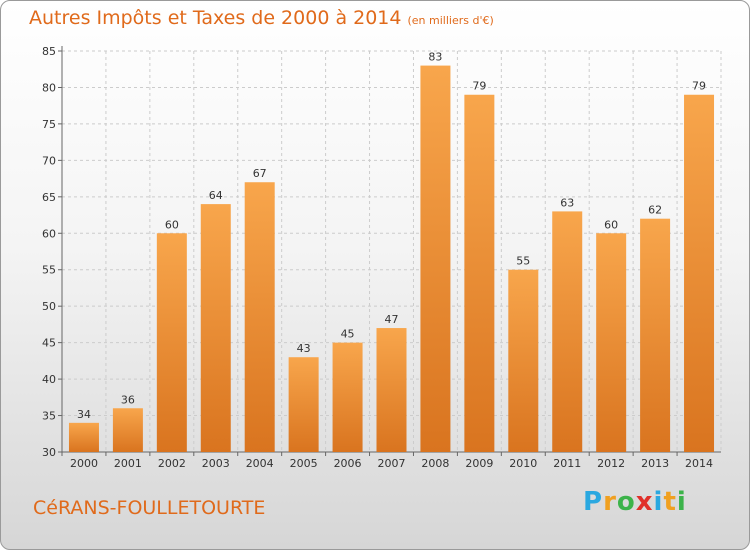 The width and height of the screenshot is (750, 550). What do you see at coordinates (392, 463) in the screenshot?
I see `x-tick-label-2007: 2007` at bounding box center [392, 463].